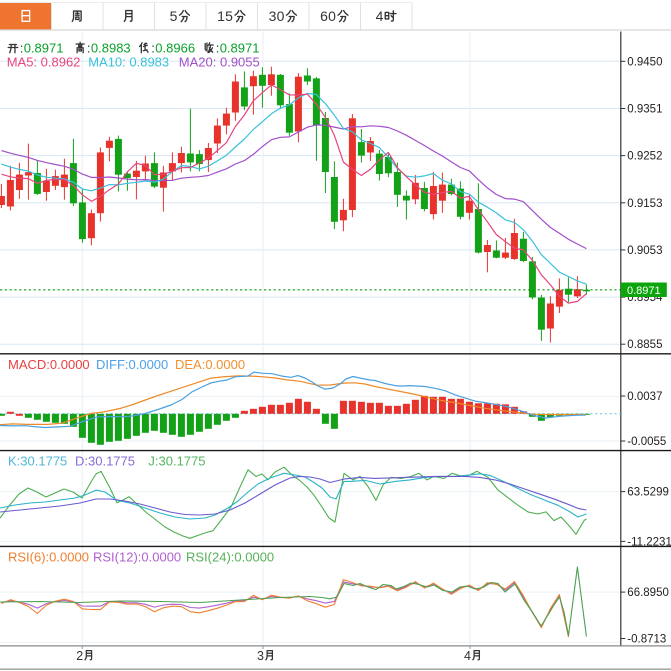  Describe the element at coordinates (37, 461) in the screenshot. I see `svg-text: K:30.1775` at that location.